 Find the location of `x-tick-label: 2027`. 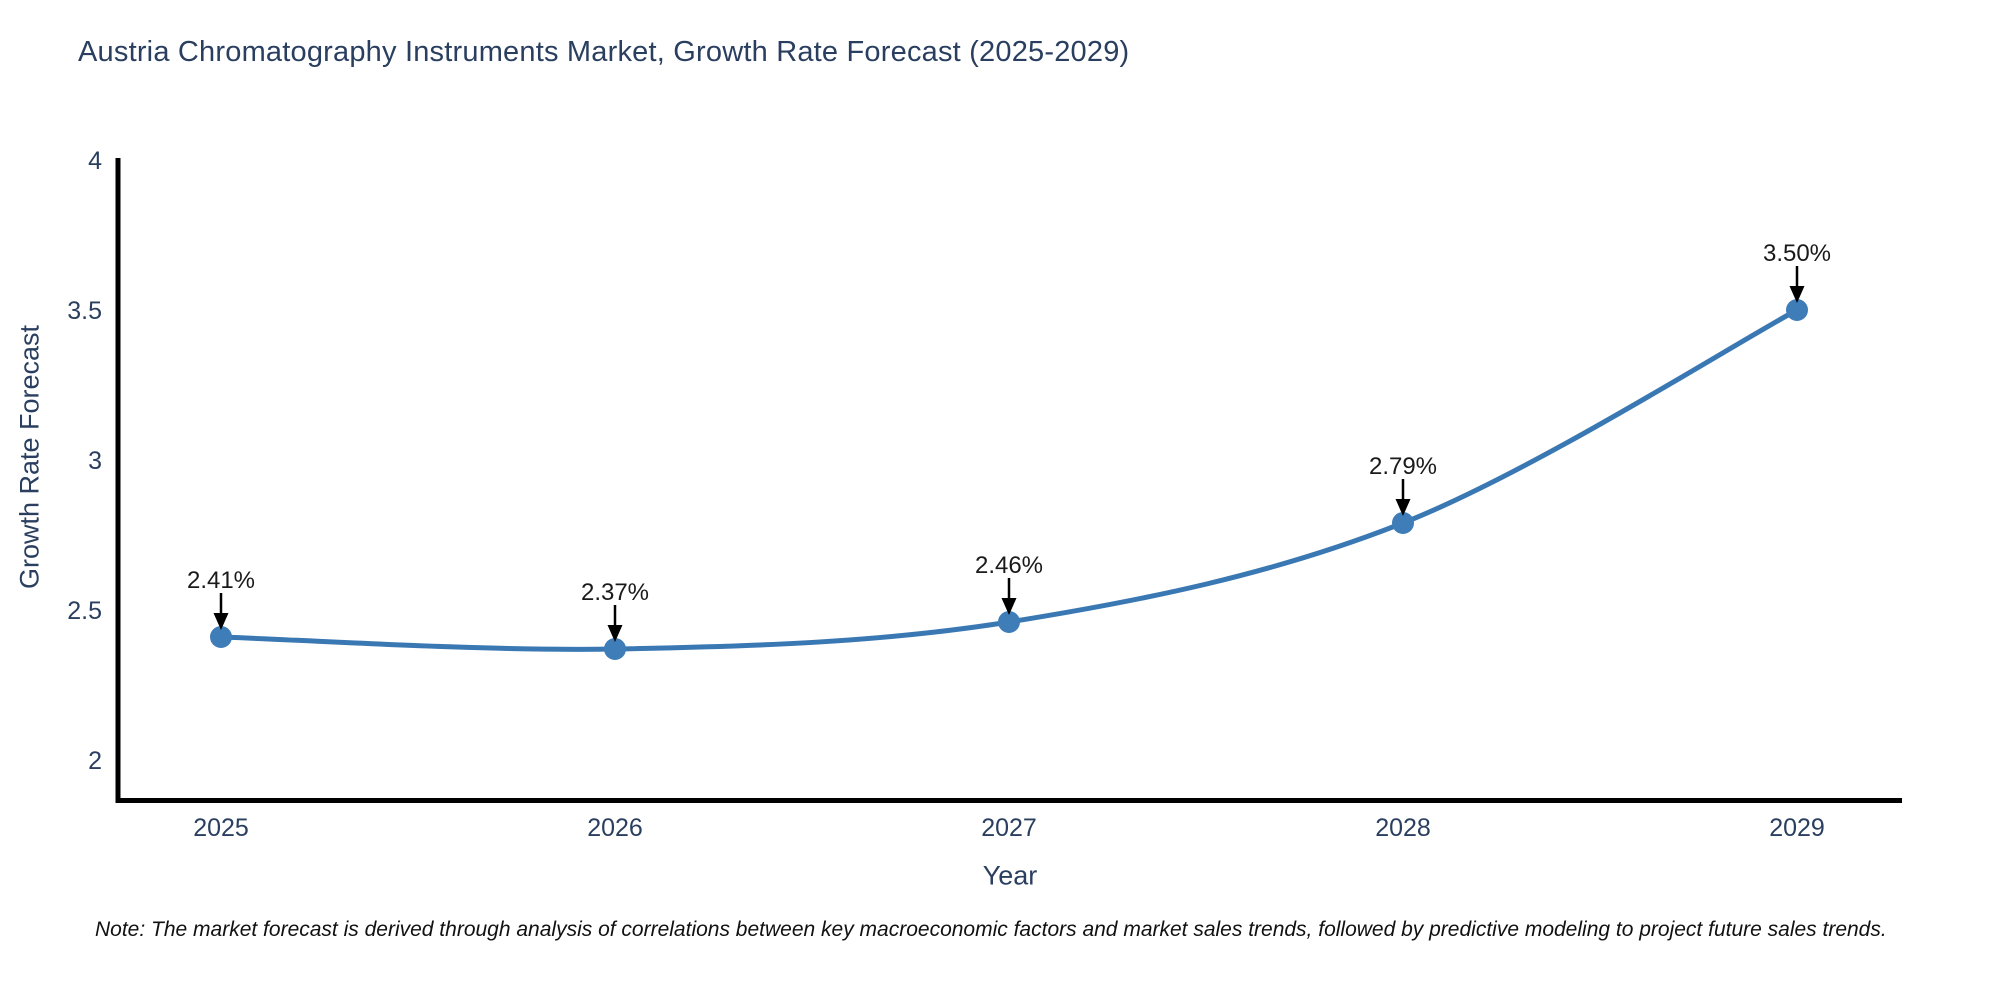

x-tick-label: 2027 is located at coordinates (1009, 828).